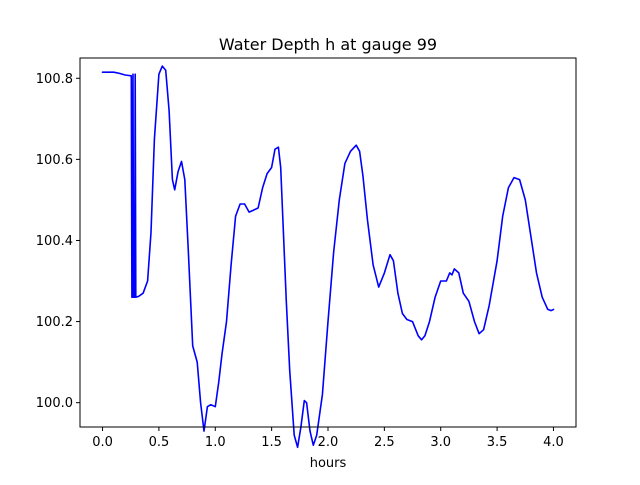 The image size is (640, 485). What do you see at coordinates (54, 160) in the screenshot?
I see `y-tick-label: 100.6` at bounding box center [54, 160].